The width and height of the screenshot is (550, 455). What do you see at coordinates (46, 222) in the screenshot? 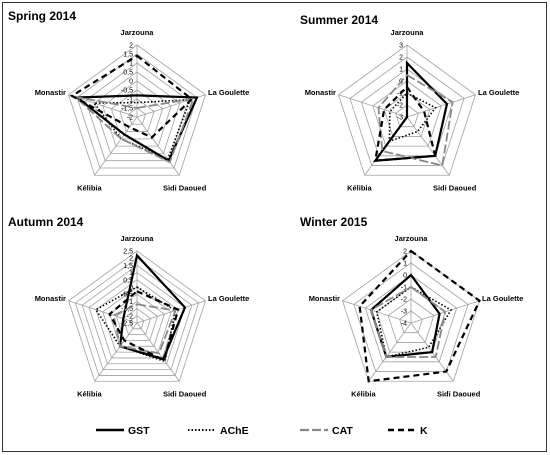
I see `chart-title: Autumn 2014` at bounding box center [46, 222].